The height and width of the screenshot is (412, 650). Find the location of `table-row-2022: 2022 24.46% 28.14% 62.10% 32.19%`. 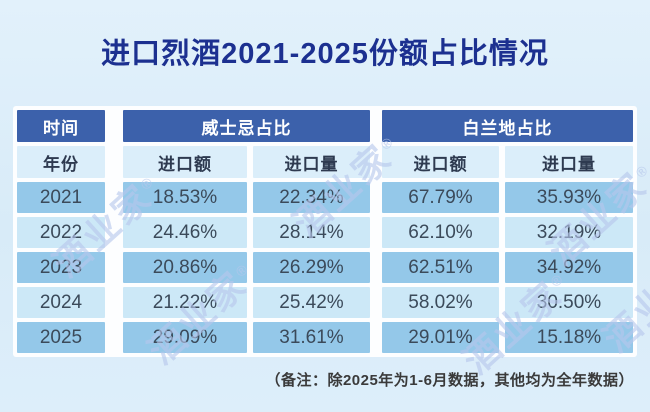

table-row-2022: 2022 24.46% 28.14% 62.10% 32.19% is located at coordinates (325, 232).